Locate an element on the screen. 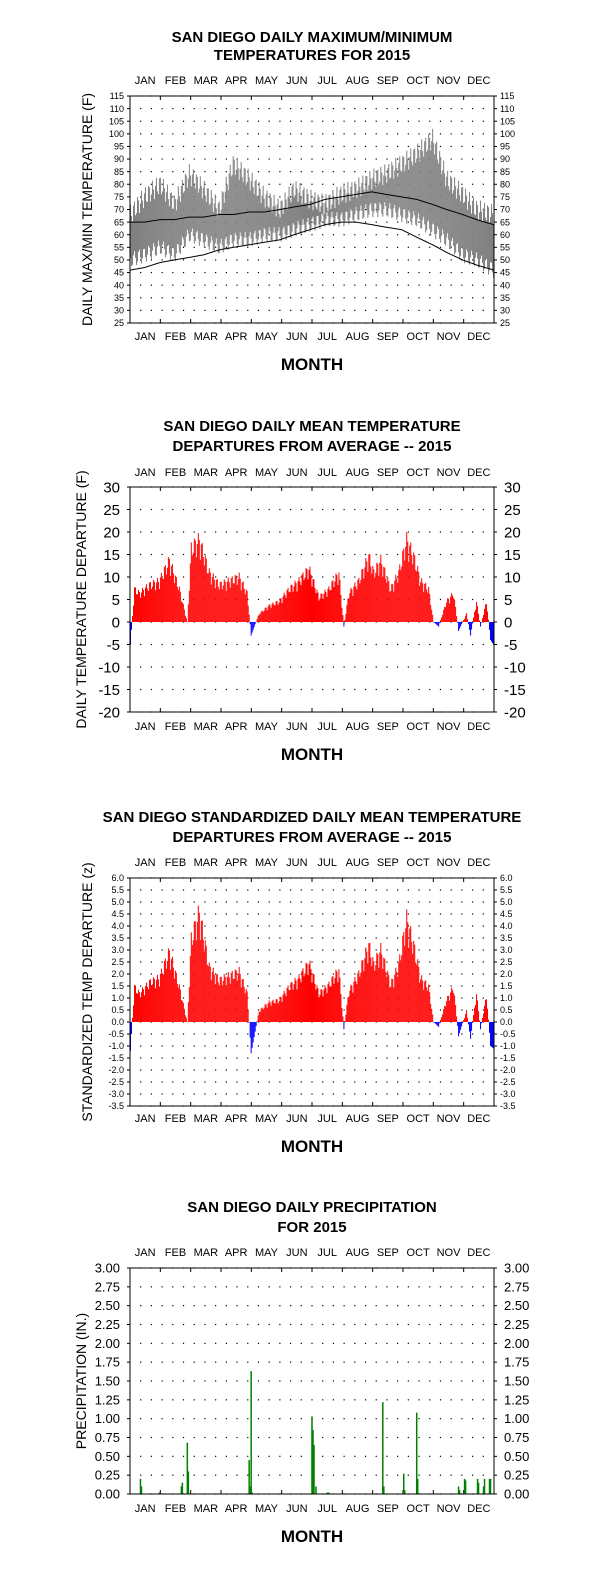 The width and height of the screenshot is (604, 1574). chart-title-line: SAN DIEGO DAILY MEAN TEMPERATURE is located at coordinates (311, 426).